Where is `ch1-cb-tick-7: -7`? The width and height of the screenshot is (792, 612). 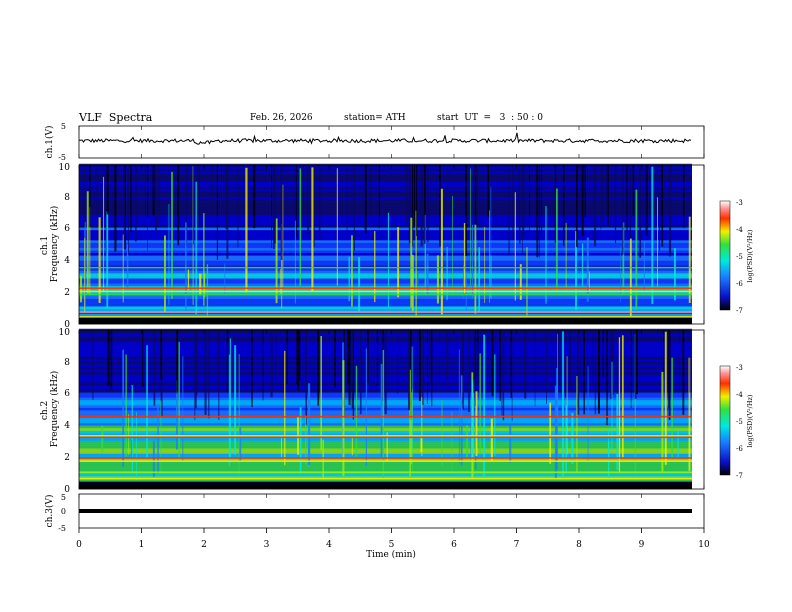 ch1-cb-tick-7: -7 is located at coordinates (739, 311).